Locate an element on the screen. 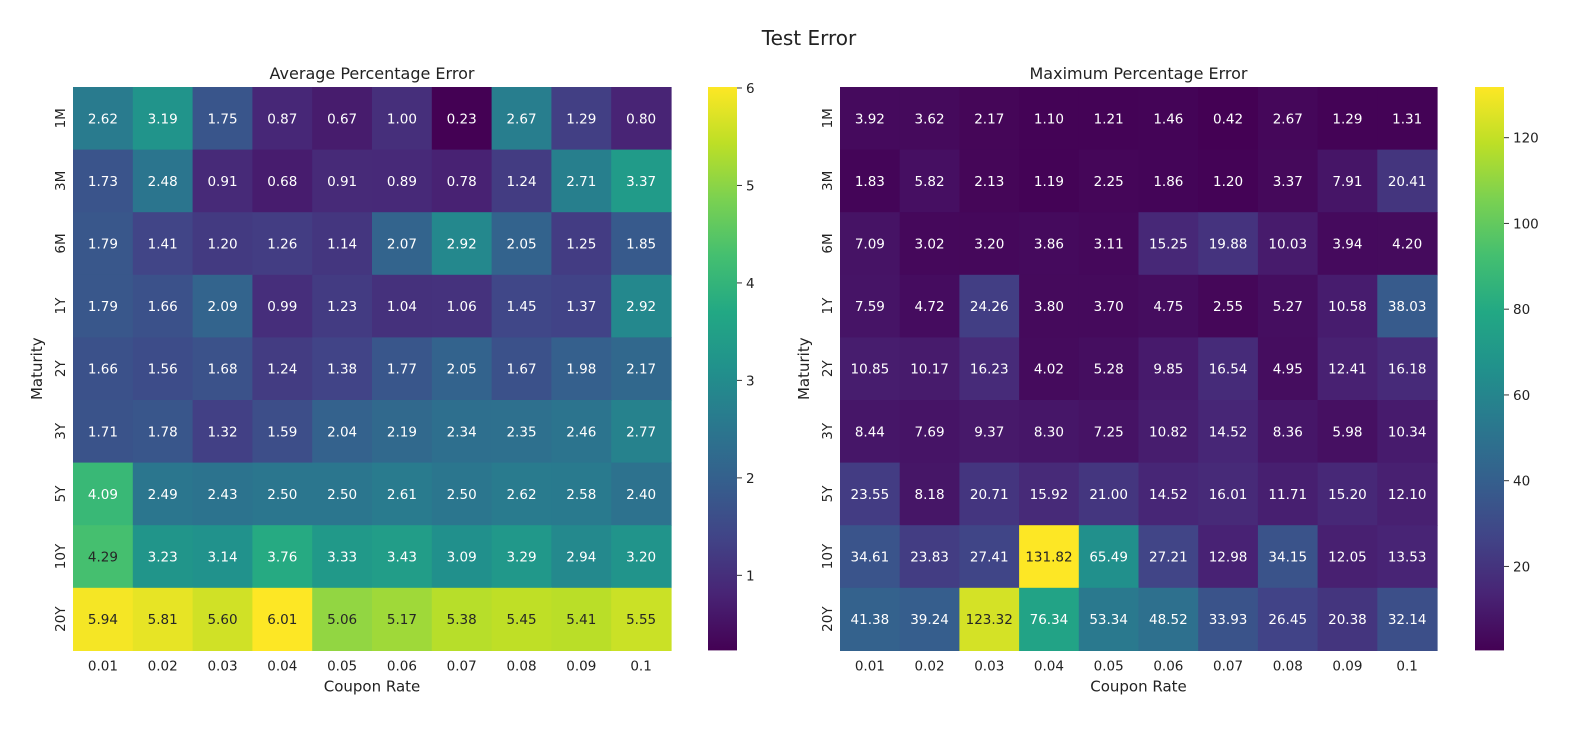 The height and width of the screenshot is (731, 1581). y-tick-label: 5Y is located at coordinates (61, 494).